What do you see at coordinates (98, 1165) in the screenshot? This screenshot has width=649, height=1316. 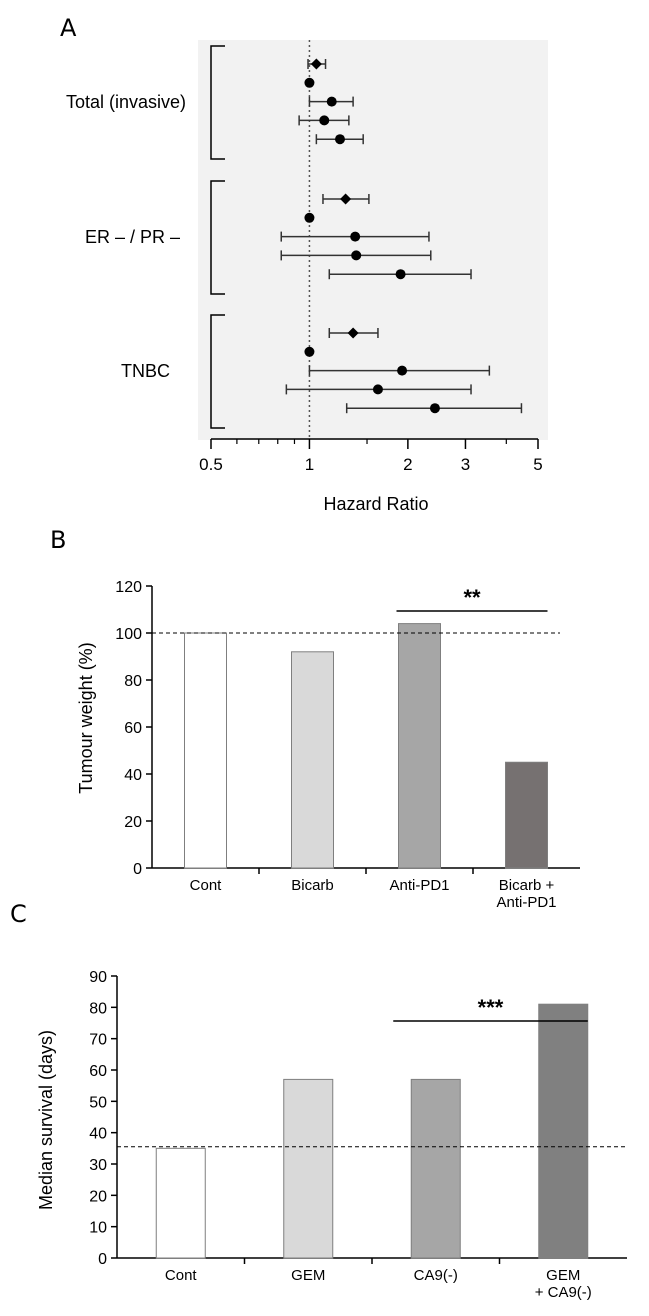 I see `panel-c-y-tick-label: 30` at bounding box center [98, 1165].